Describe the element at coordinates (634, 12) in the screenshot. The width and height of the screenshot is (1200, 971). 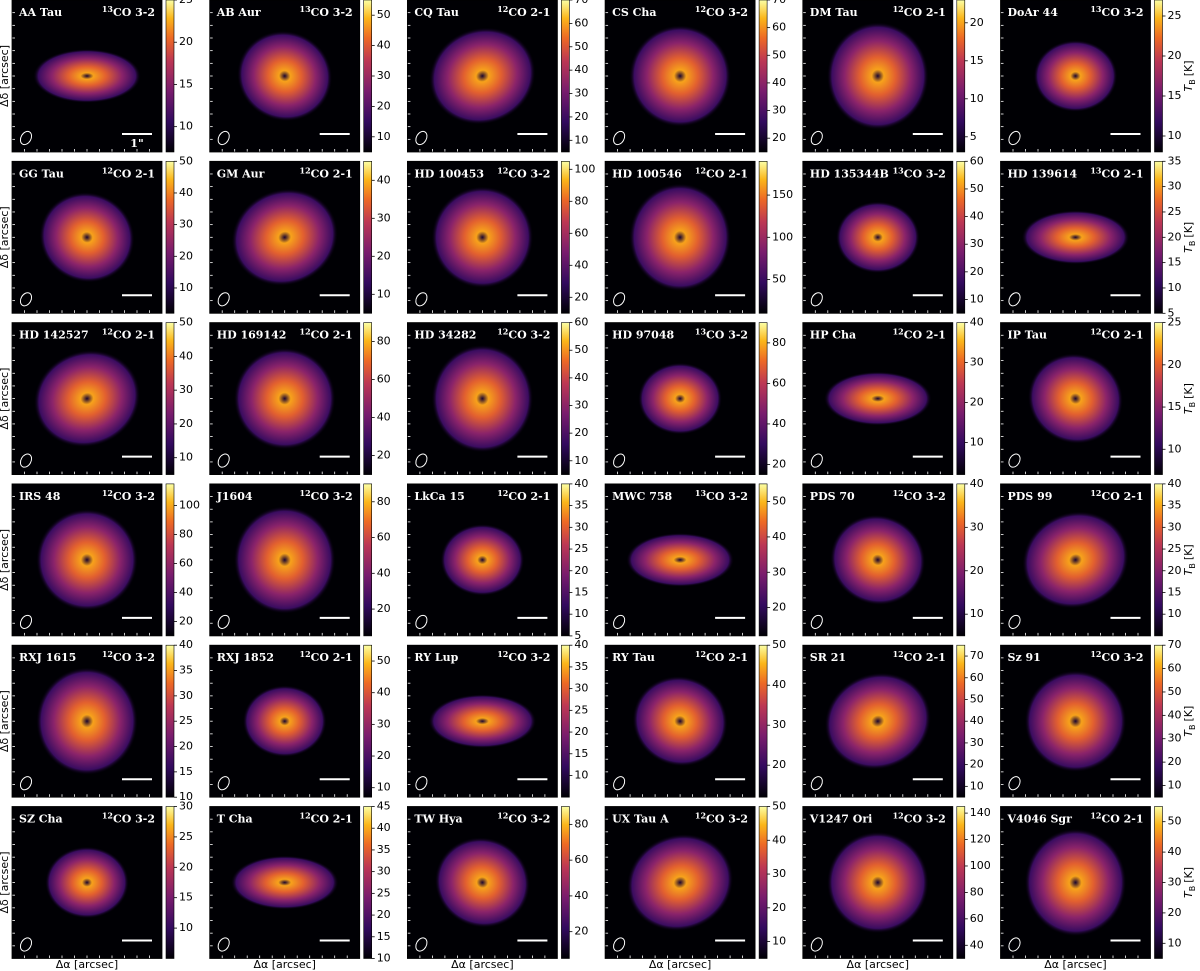
I see `panel-name: CS Cha` at that location.